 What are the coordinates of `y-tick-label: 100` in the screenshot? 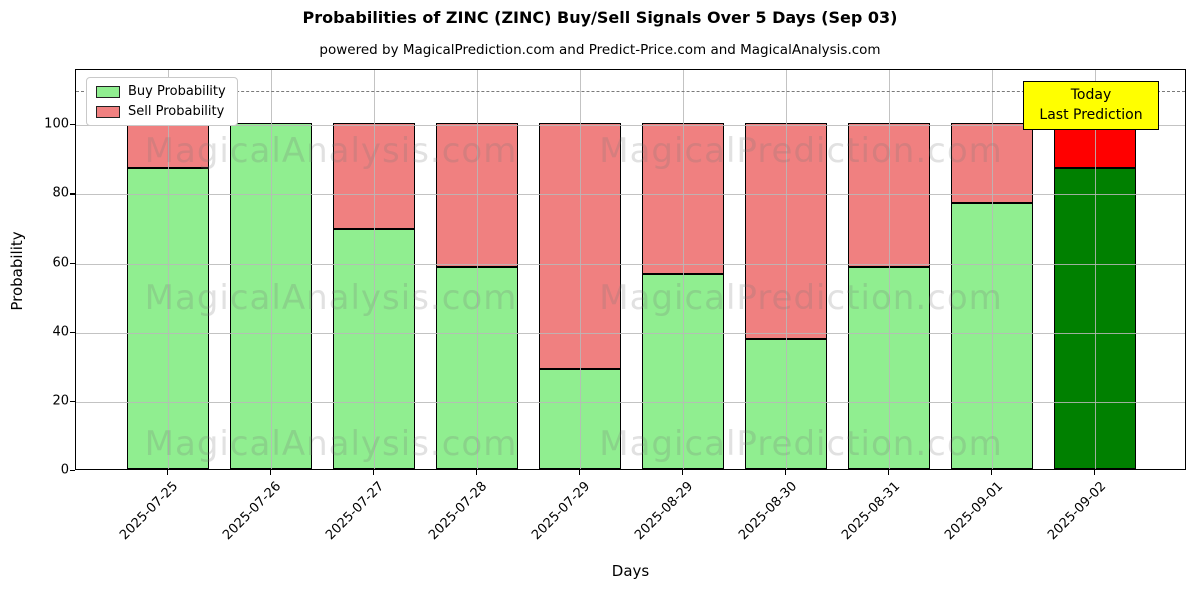 It's located at (56, 124).